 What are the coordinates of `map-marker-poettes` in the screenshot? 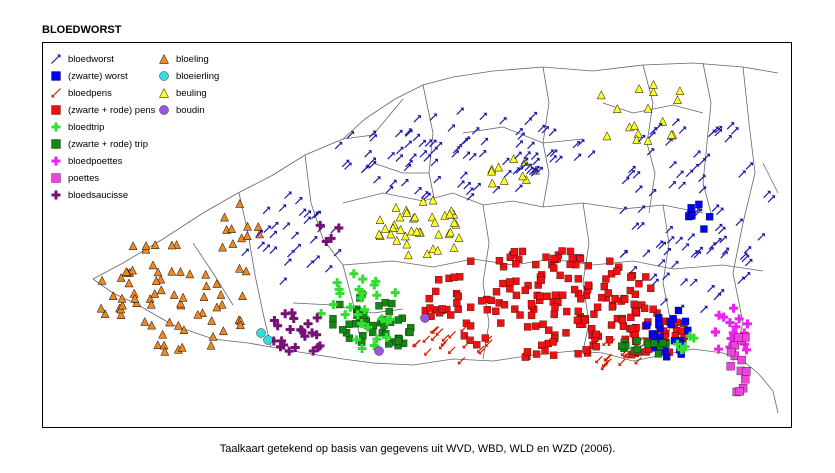 It's located at (731, 352).